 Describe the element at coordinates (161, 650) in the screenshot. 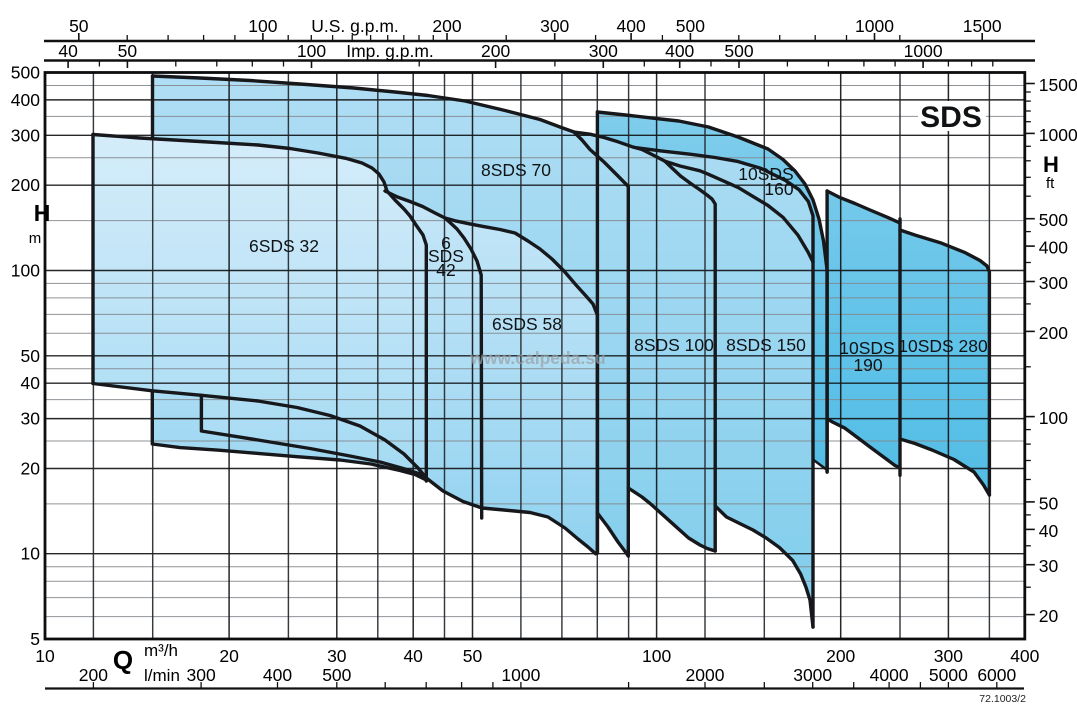

I see `svg-text: m³/h` at that location.